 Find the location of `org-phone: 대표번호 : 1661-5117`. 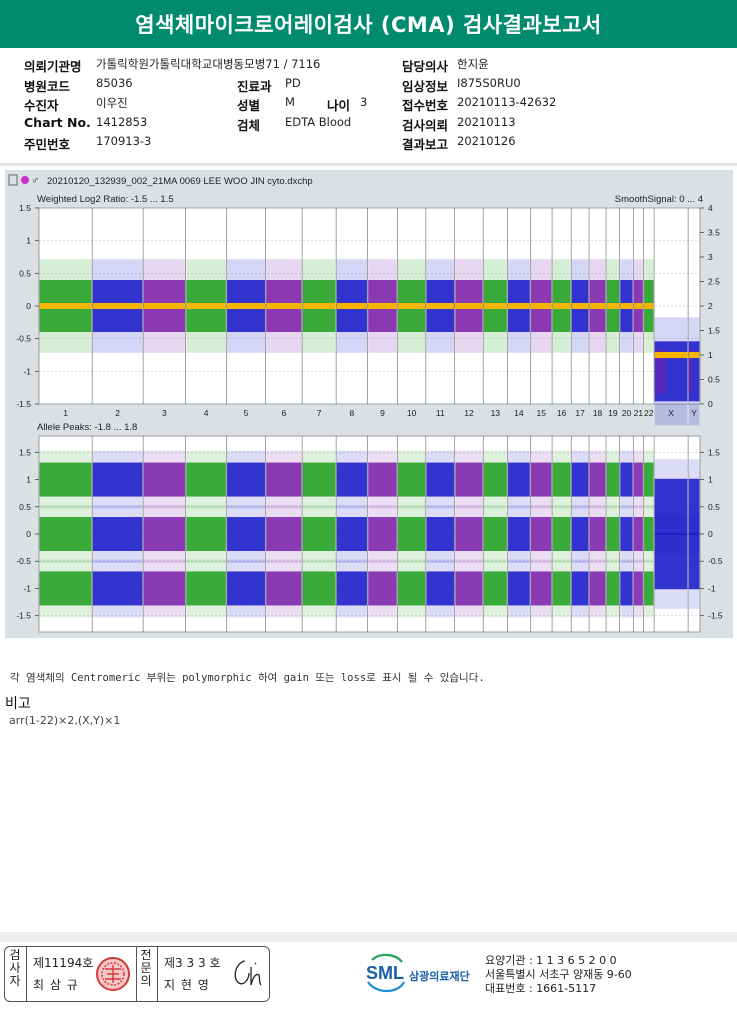

org-phone: 대표번호 : 1661-5117 is located at coordinates (541, 988).